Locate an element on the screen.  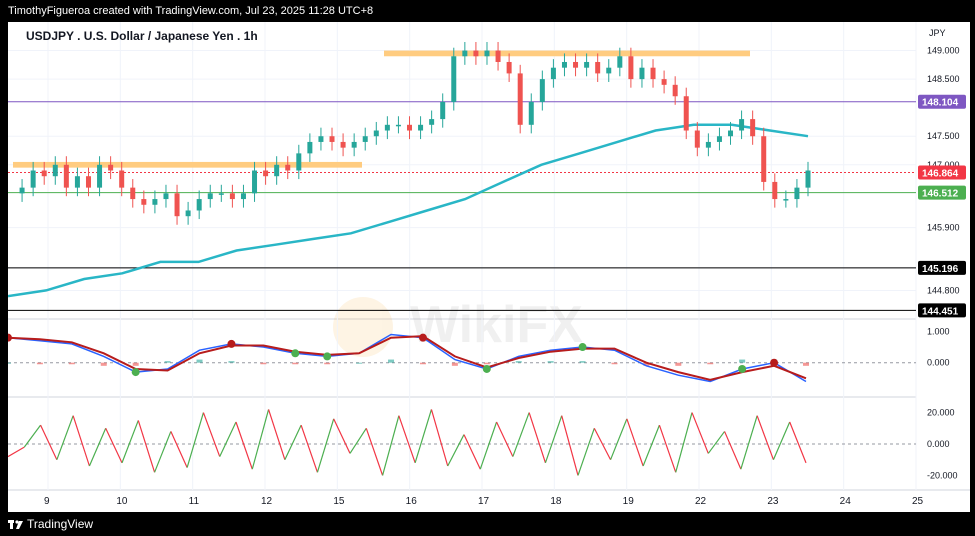
footer-brand-text: TradingView is located at coordinates (60, 524).